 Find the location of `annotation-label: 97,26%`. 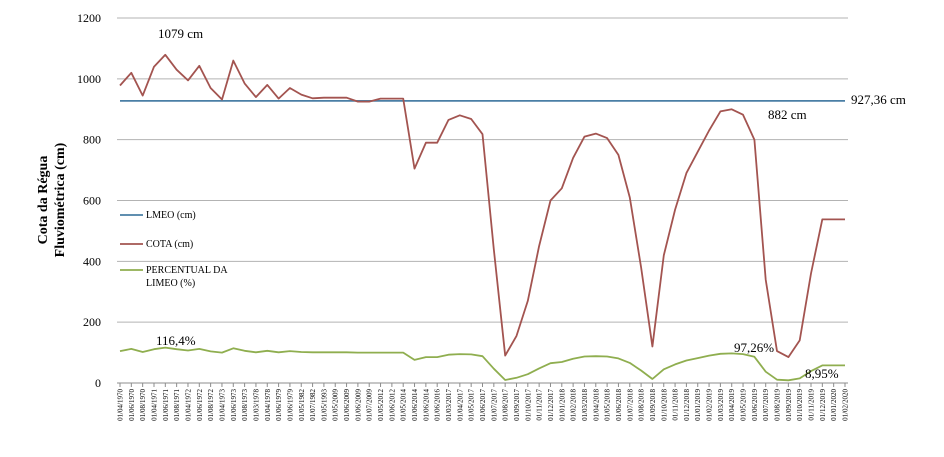

annotation-label: 97,26% is located at coordinates (754, 347).